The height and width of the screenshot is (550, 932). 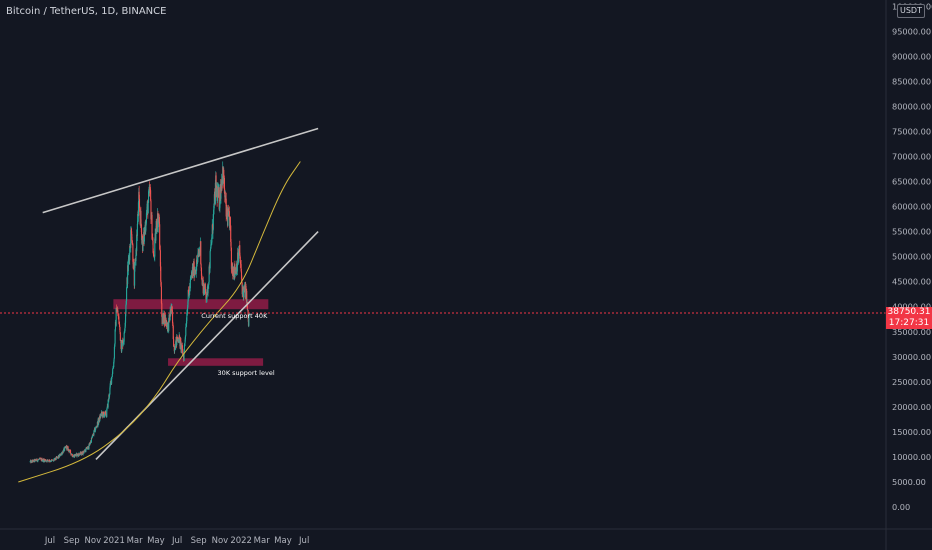 What do you see at coordinates (911, 457) in the screenshot?
I see `y-tick-label: 10000.00` at bounding box center [911, 457].